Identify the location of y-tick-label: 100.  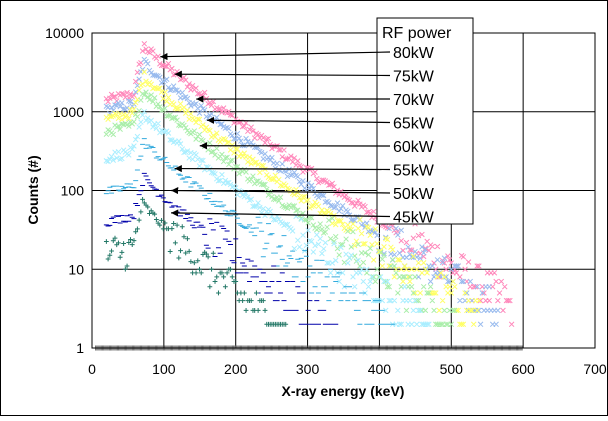
(73, 191).